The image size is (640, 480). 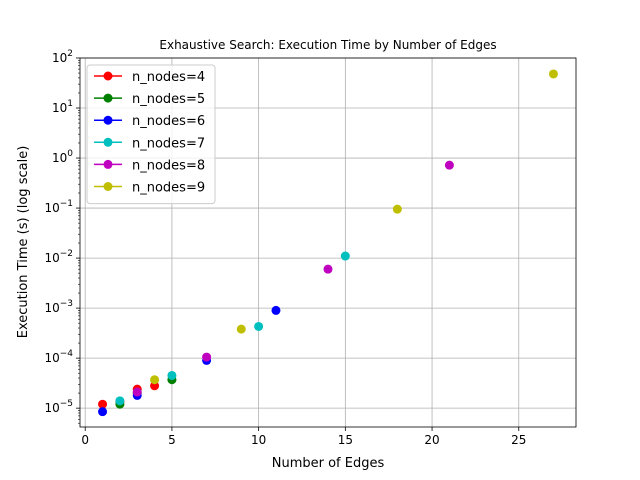 What do you see at coordinates (431, 440) in the screenshot?
I see `x-tick-label: 20` at bounding box center [431, 440].